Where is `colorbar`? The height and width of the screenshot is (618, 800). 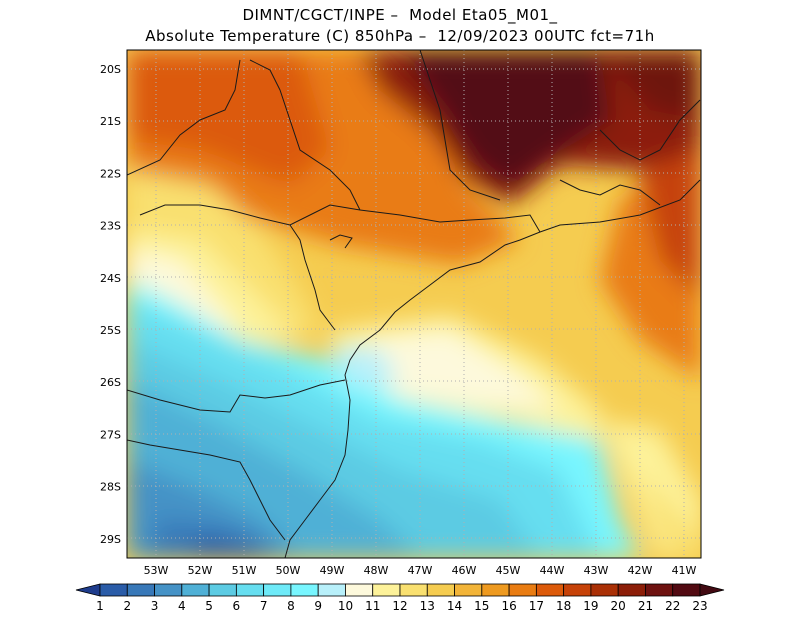
colorbar is located at coordinates (400, 590).